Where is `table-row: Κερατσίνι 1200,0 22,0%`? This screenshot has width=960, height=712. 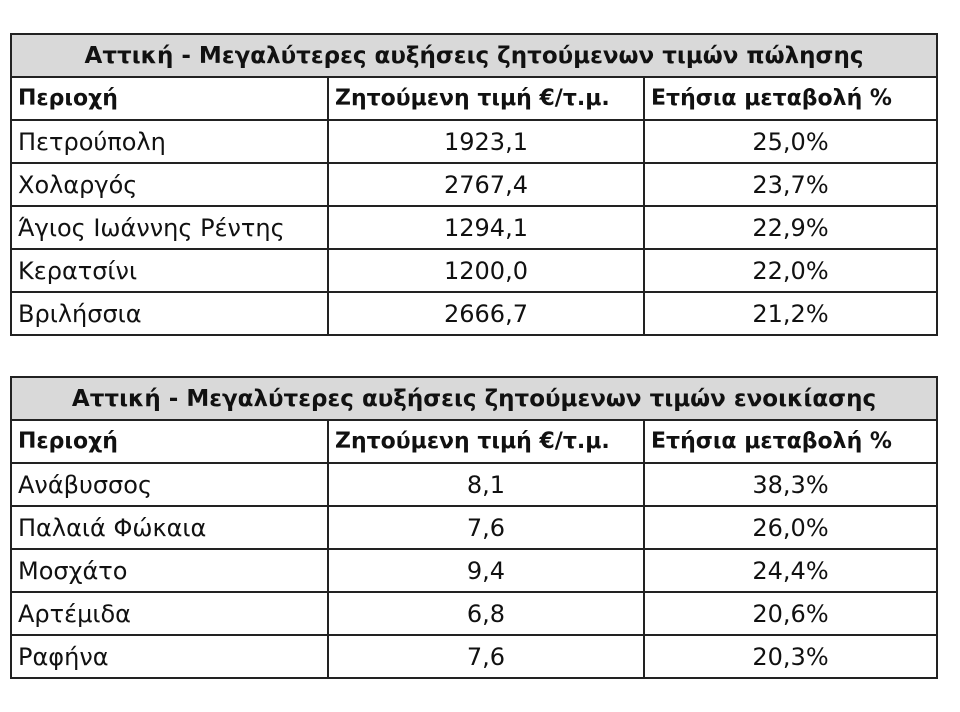 table-row: Κερατσίνι 1200,0 22,0% is located at coordinates (474, 270).